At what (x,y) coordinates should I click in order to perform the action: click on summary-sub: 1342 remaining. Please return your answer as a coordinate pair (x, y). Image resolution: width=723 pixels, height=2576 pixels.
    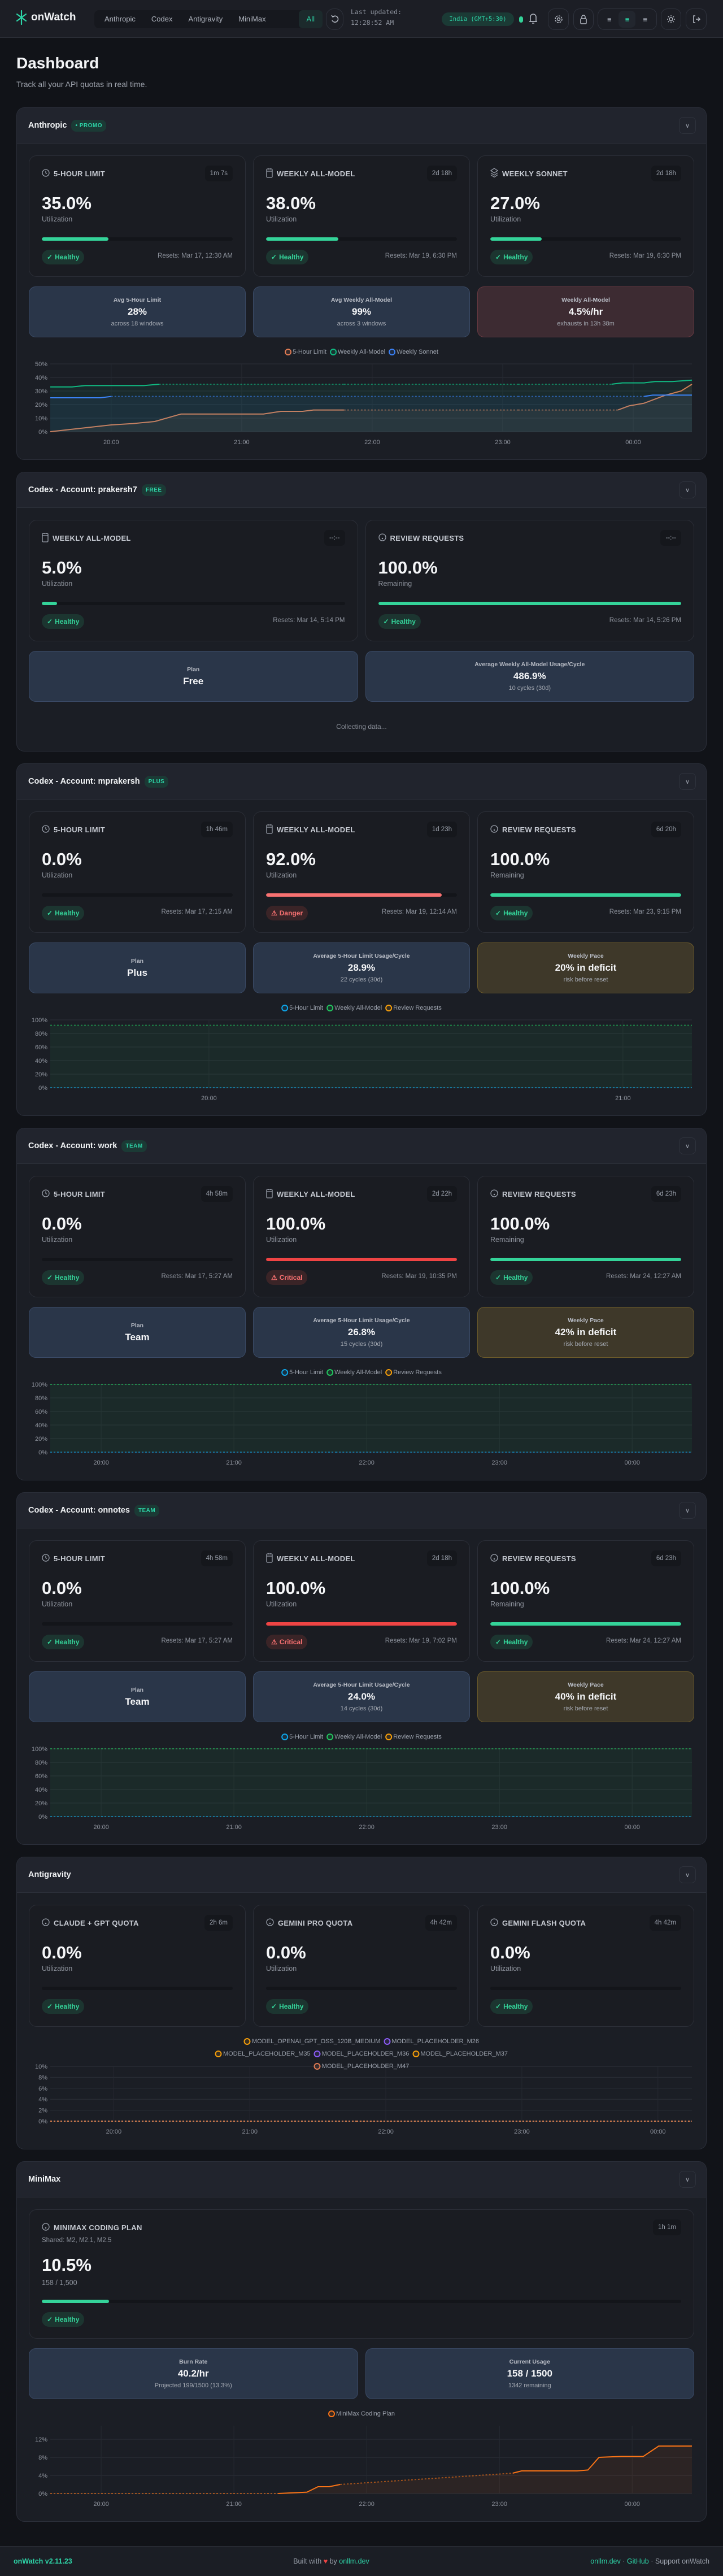
    Looking at the image, I should click on (529, 2385).